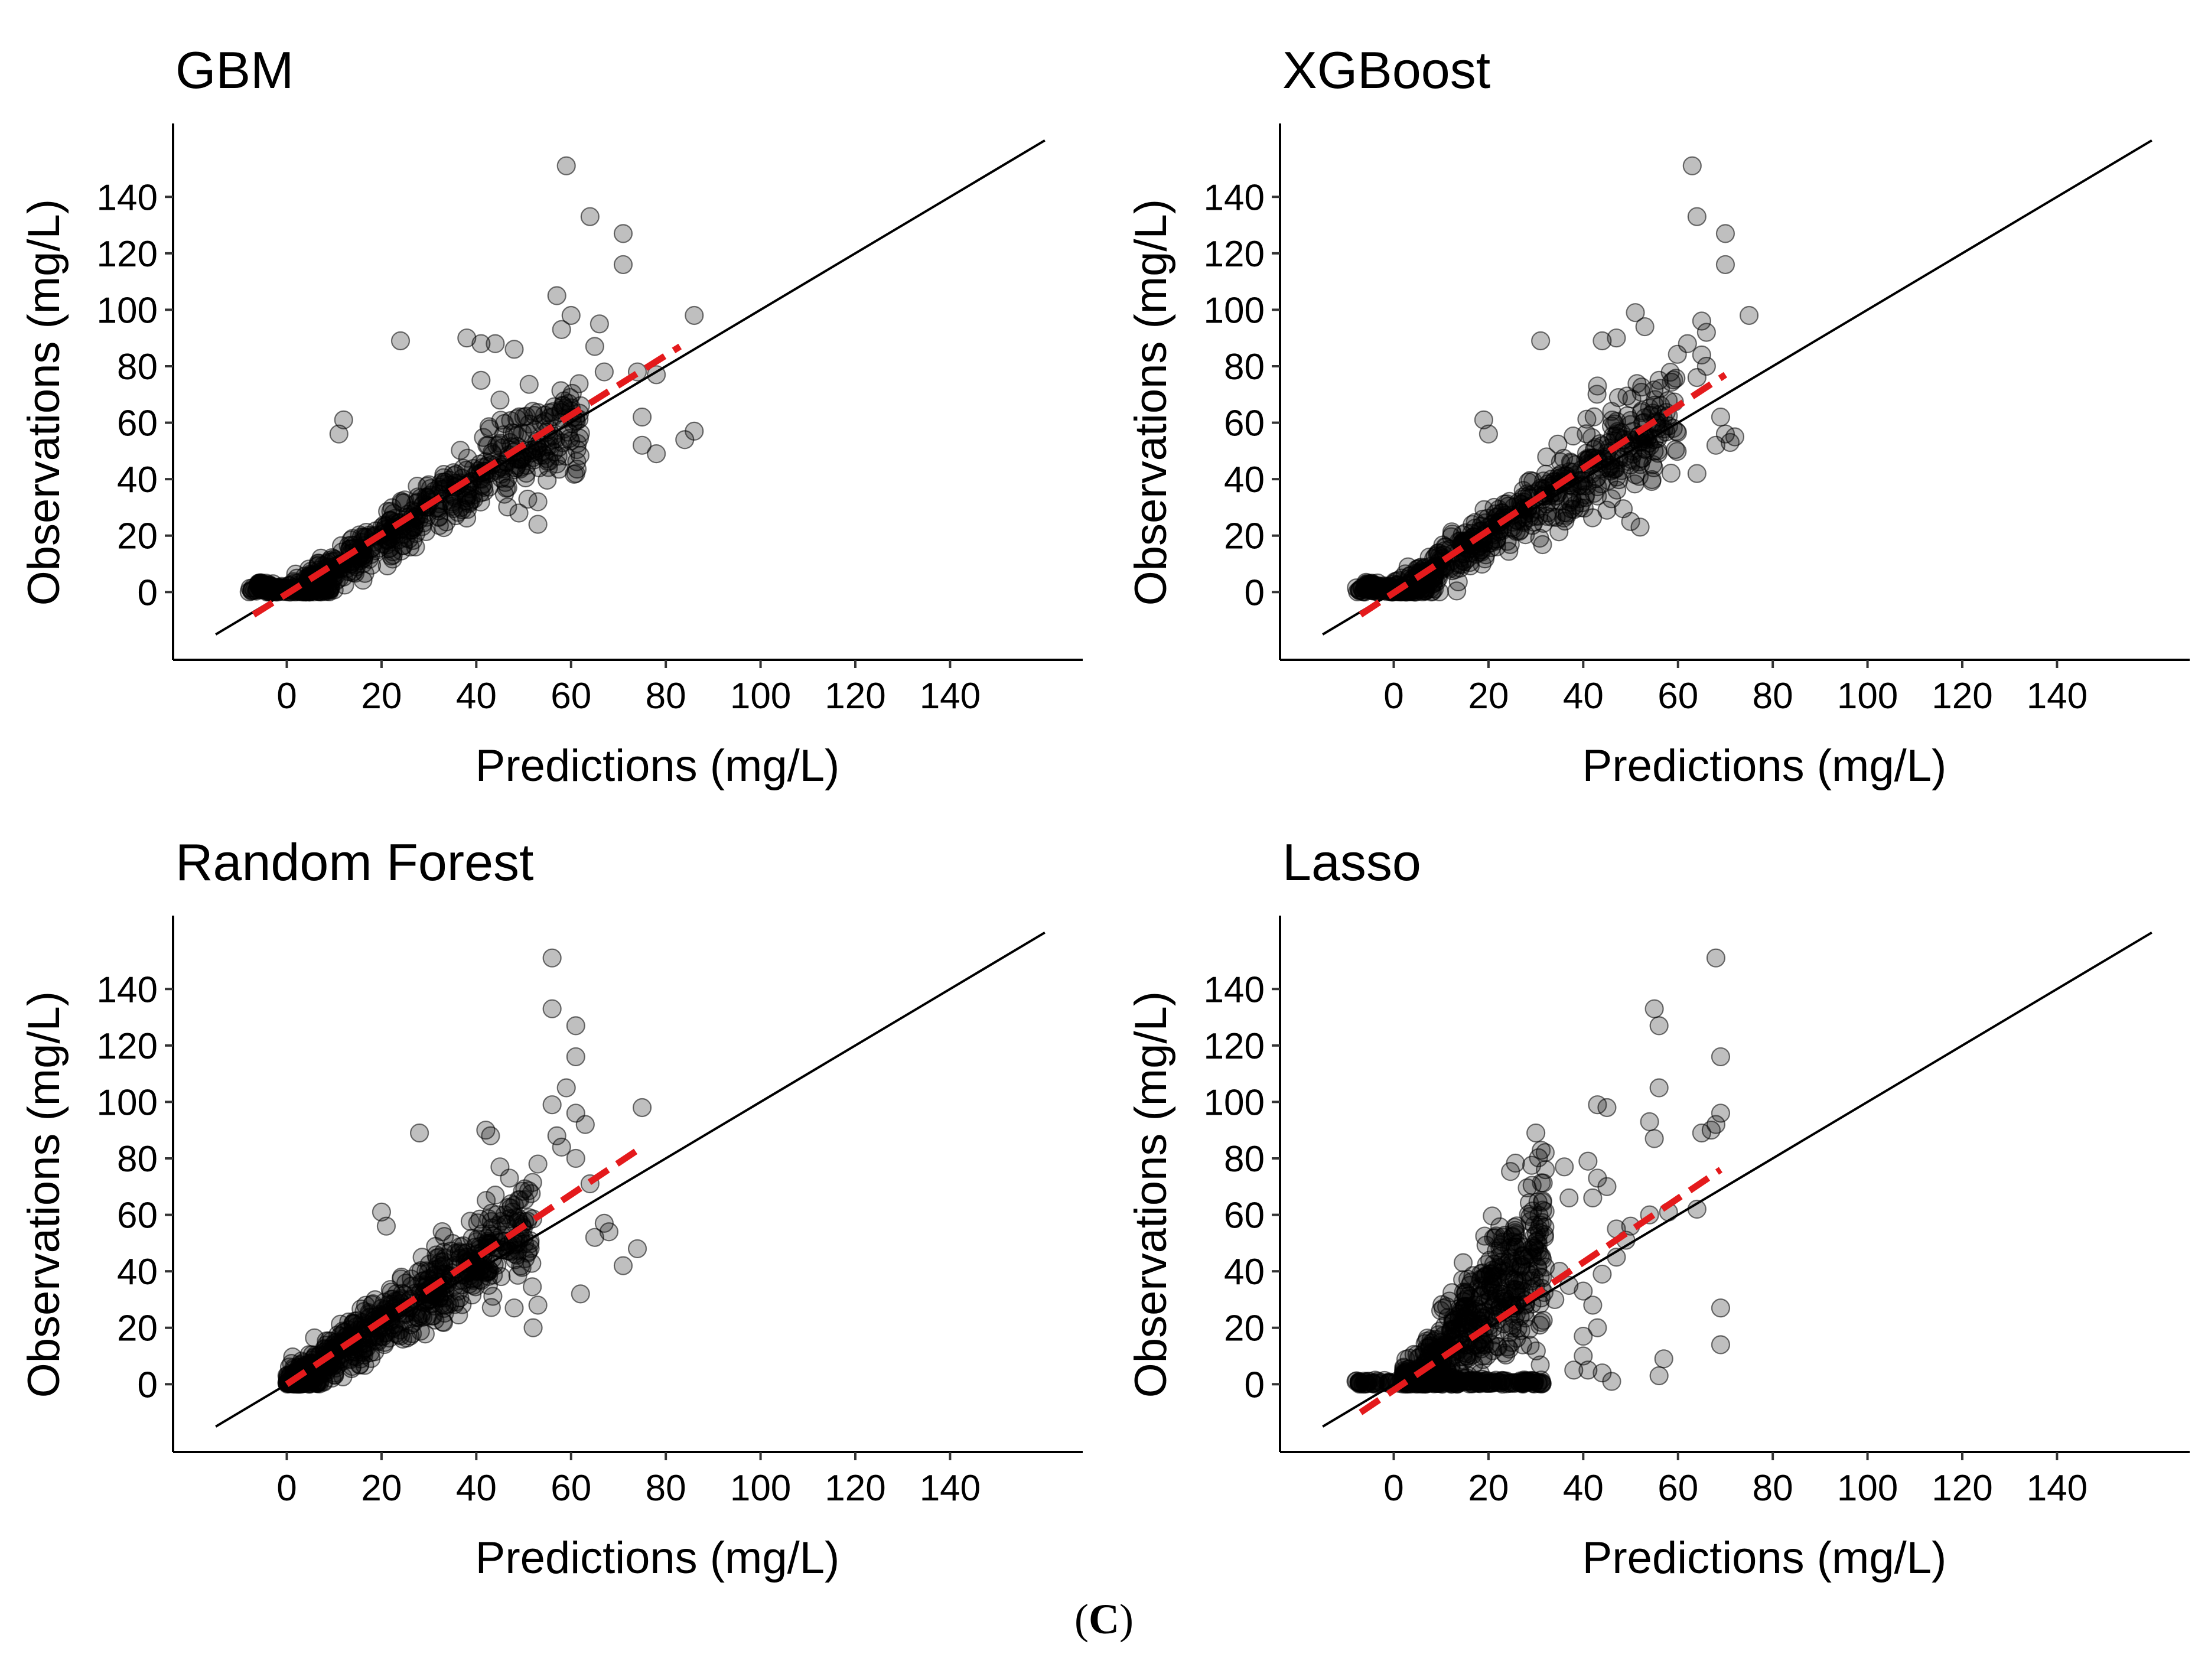  I want to click on x-tick-label: 0, so click(286, 1488).